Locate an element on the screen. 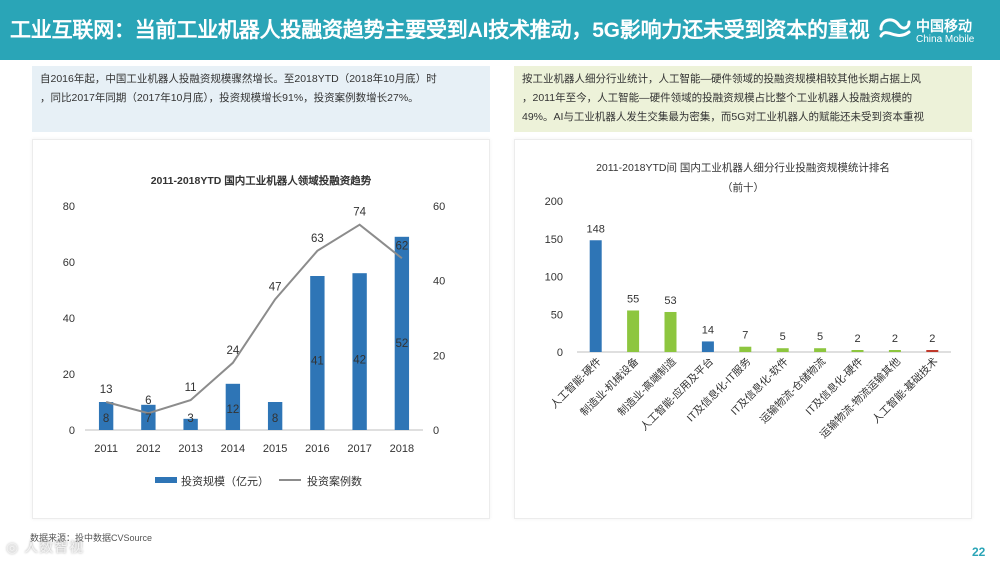 This screenshot has height=563, width=1000. china-mobile-logo-icon is located at coordinates (895, 28).